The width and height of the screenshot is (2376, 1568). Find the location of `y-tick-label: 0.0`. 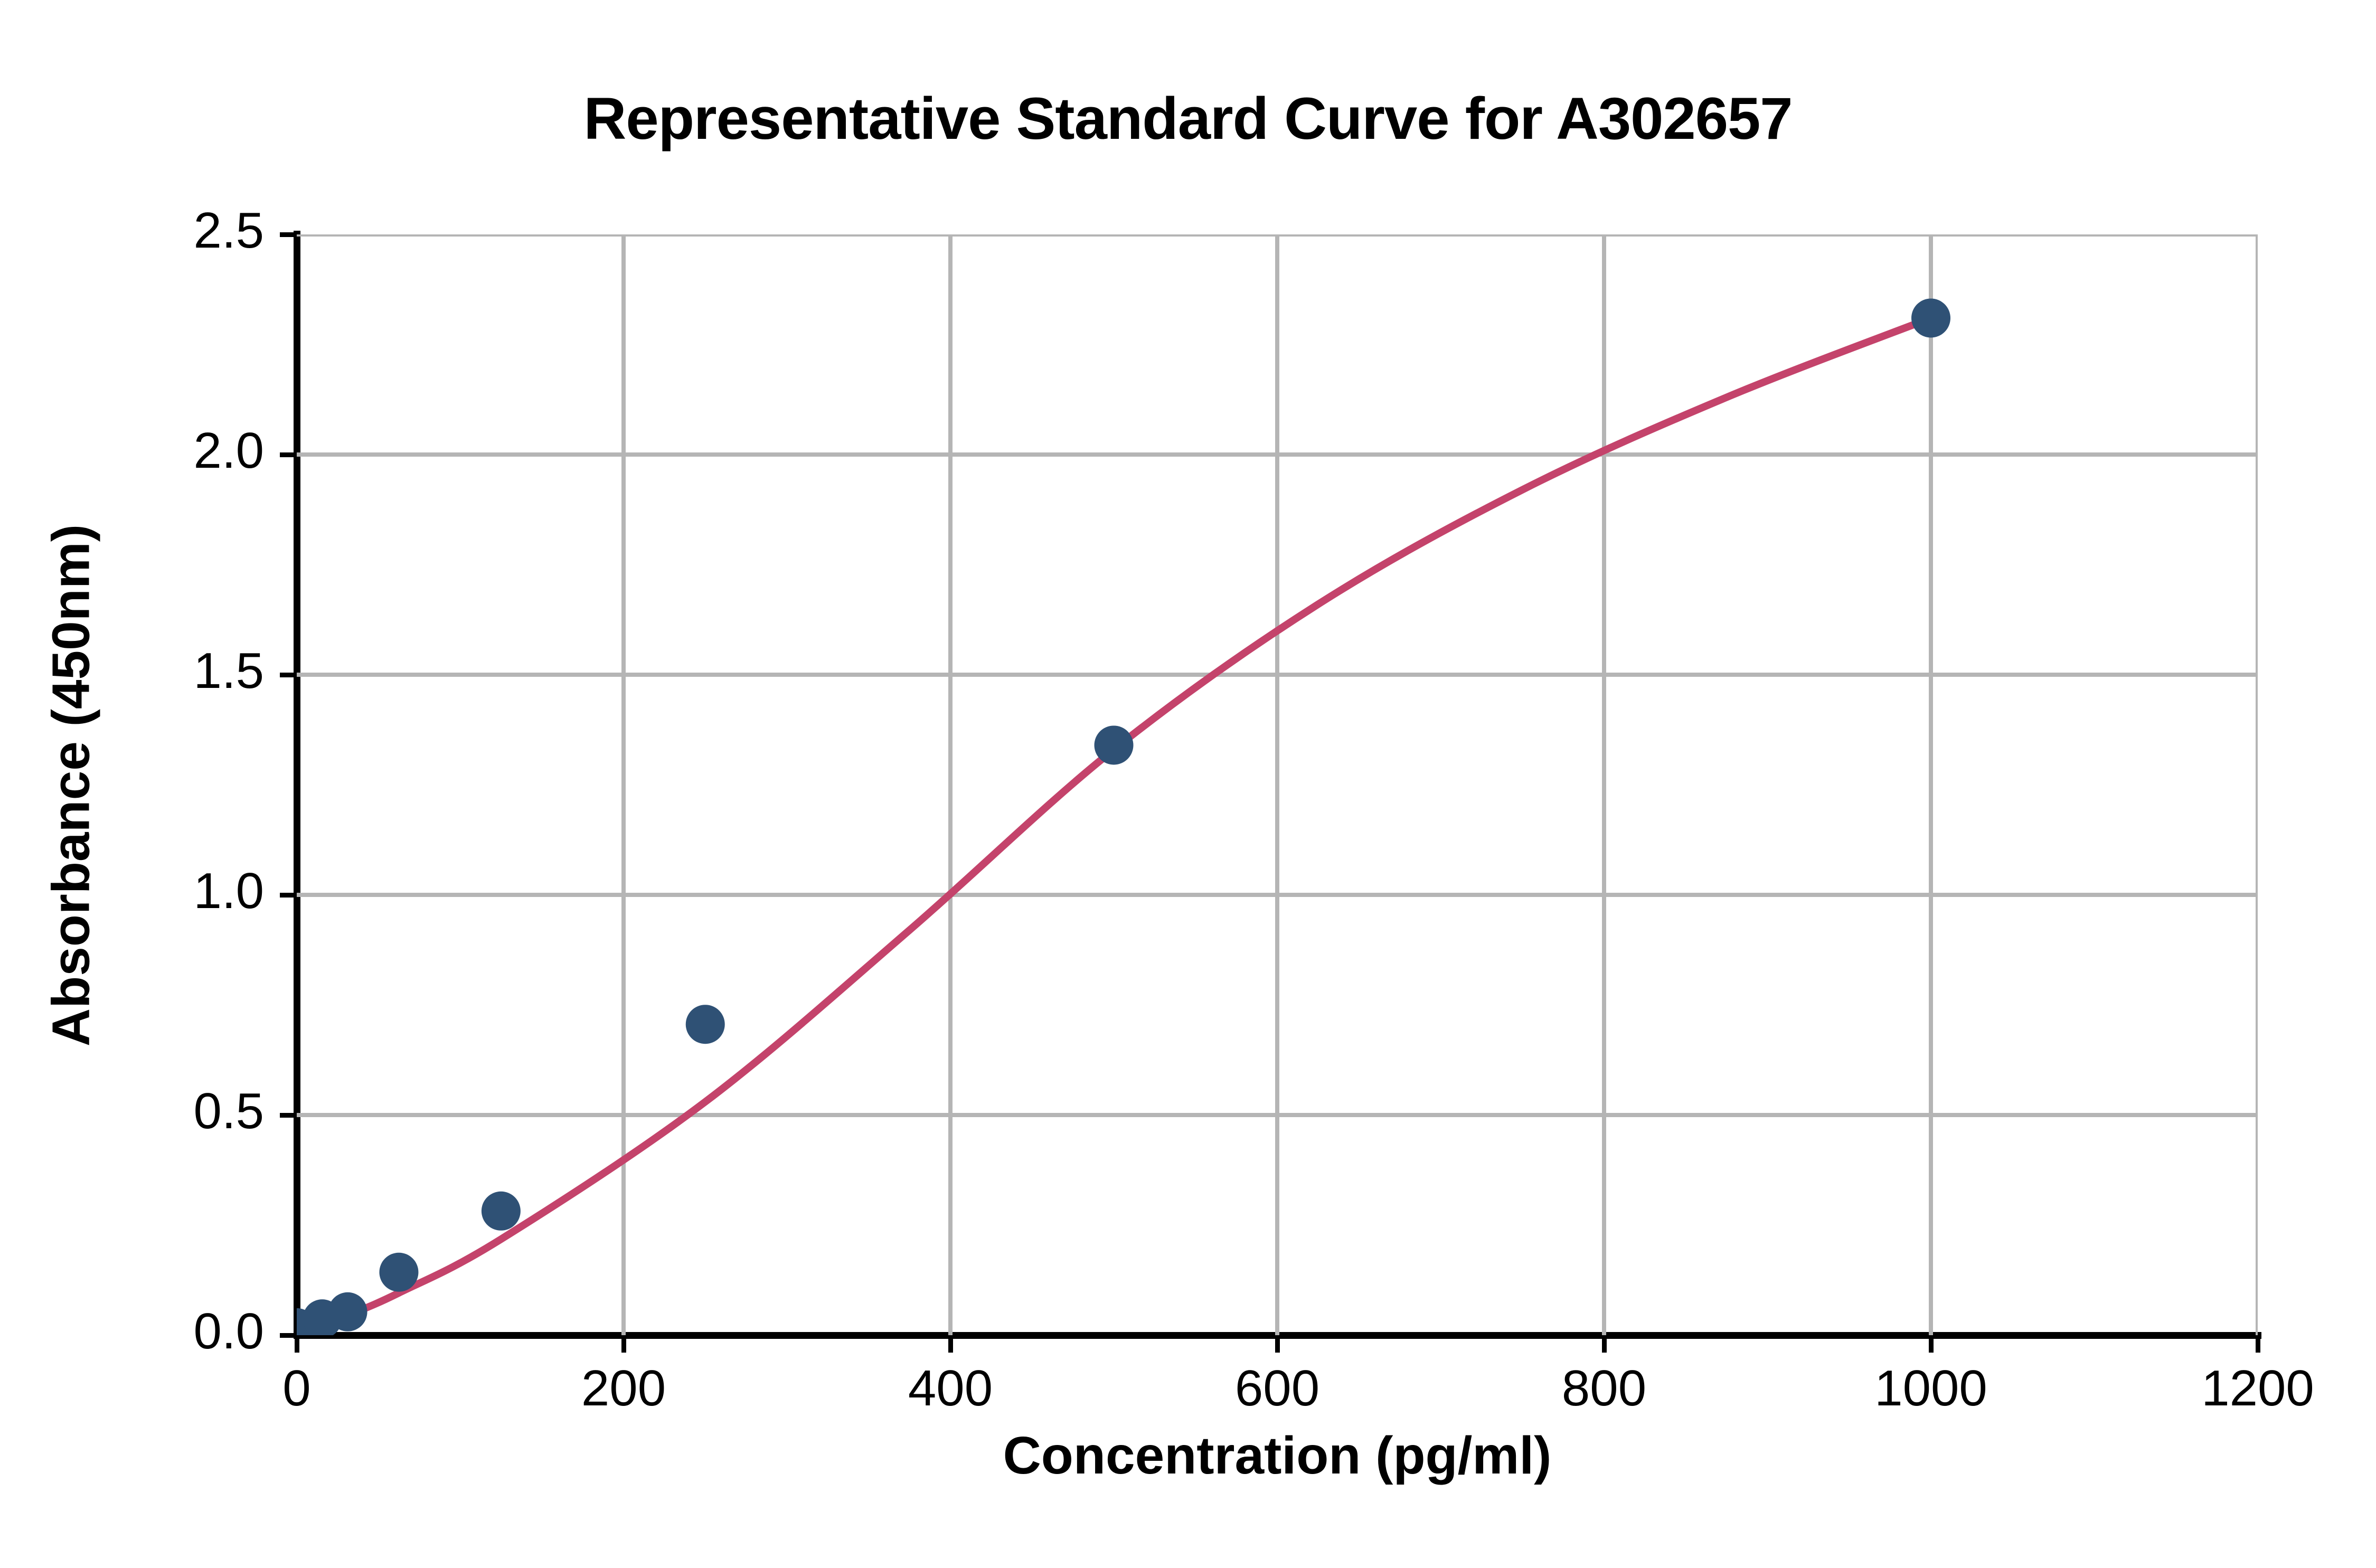

y-tick-label: 0.0 is located at coordinates (229, 1331).